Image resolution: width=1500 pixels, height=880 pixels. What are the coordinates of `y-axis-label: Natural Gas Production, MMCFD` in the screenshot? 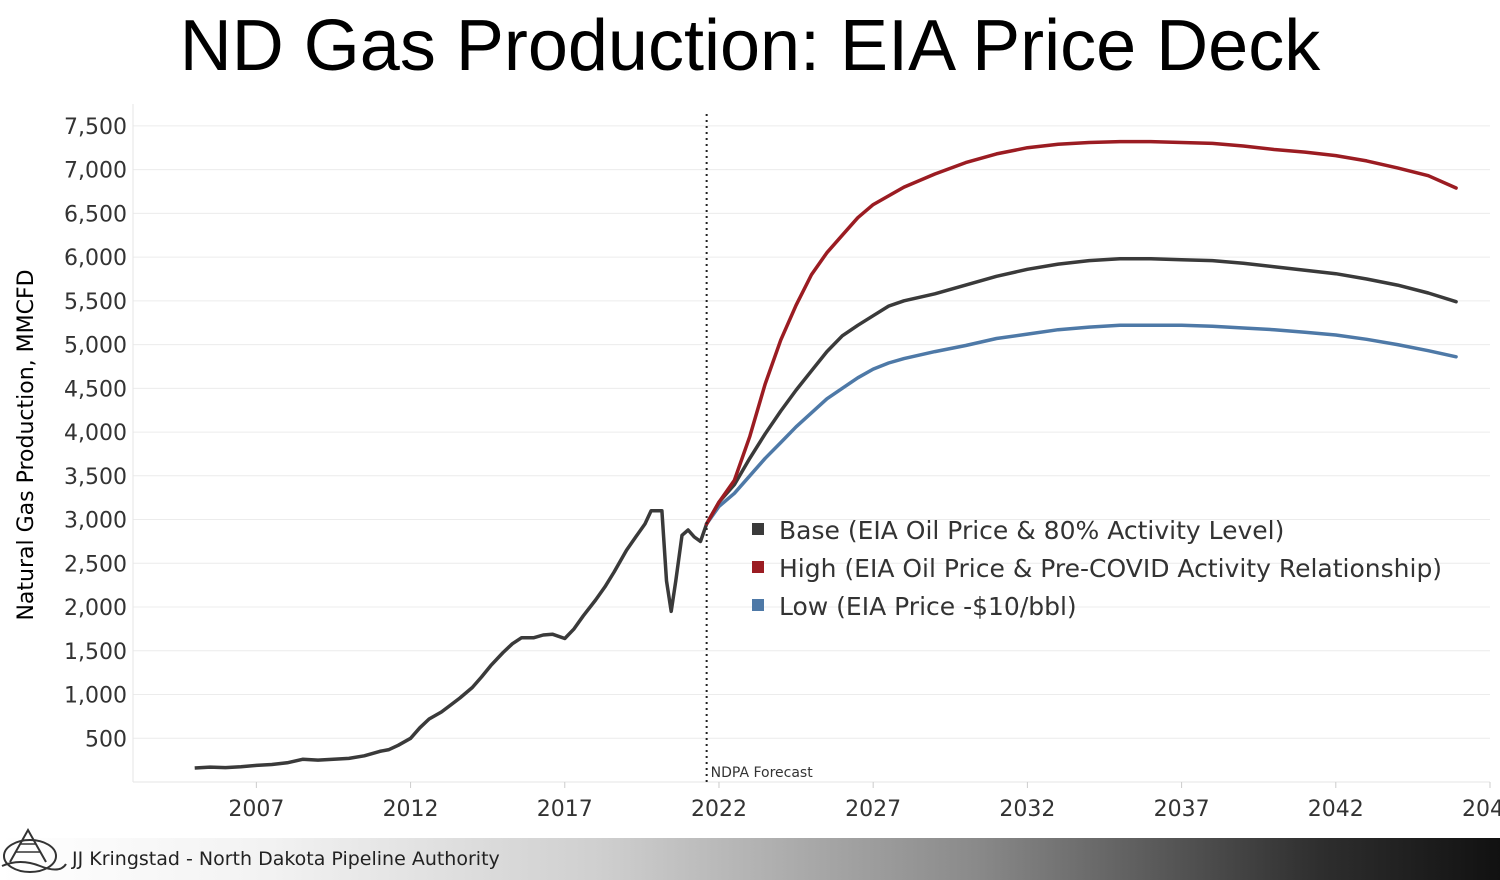 It's located at (26, 444).